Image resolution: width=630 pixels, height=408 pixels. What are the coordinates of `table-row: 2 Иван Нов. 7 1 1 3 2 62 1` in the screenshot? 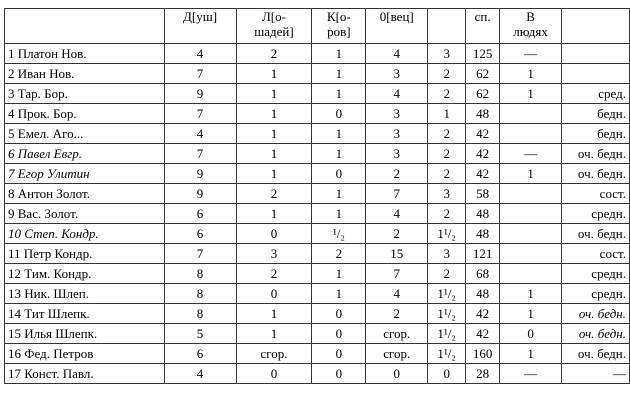 It's located at (317, 73).